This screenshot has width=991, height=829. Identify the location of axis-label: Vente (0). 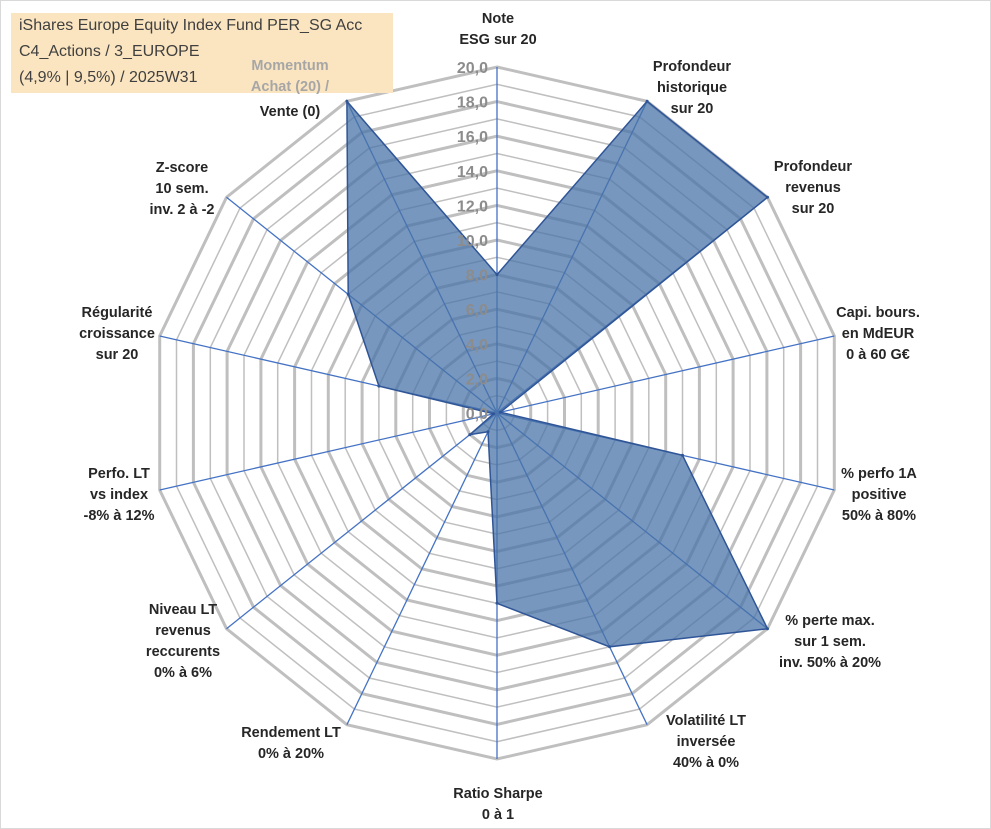
(290, 112).